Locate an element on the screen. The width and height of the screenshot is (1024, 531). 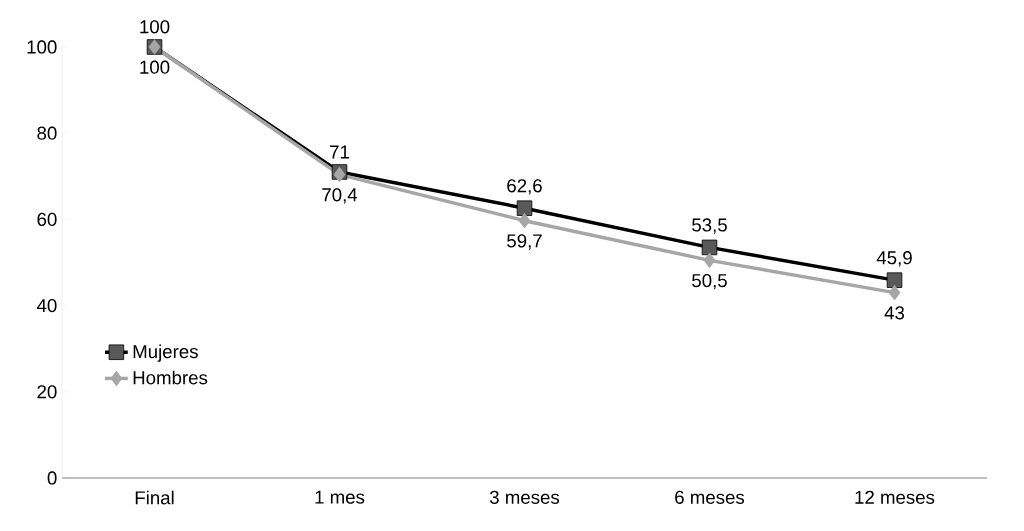
y-tick-label: 20 is located at coordinates (47, 392).